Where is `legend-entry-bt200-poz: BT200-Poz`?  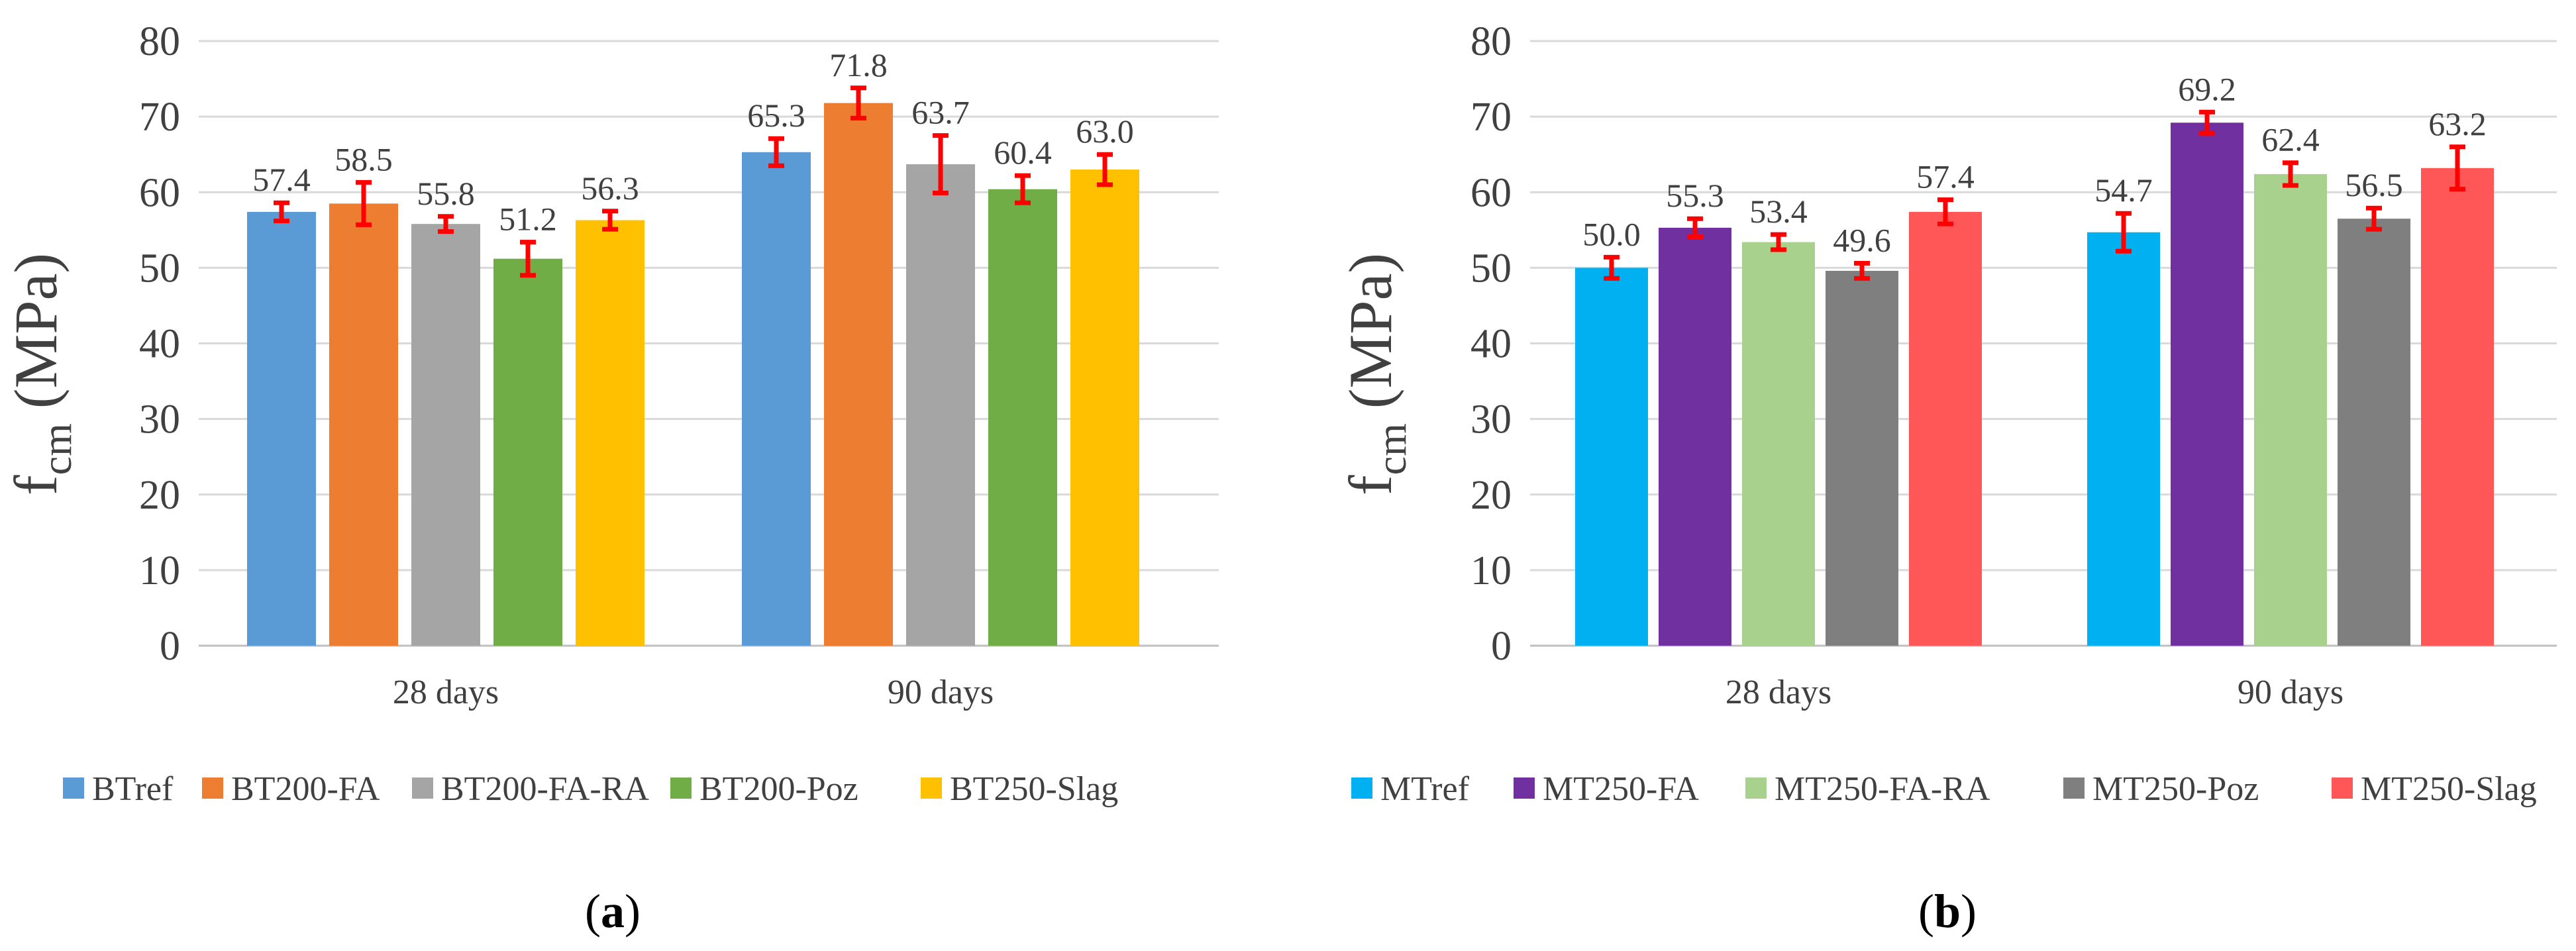
legend-entry-bt200-poz: BT200-Poz is located at coordinates (778, 789).